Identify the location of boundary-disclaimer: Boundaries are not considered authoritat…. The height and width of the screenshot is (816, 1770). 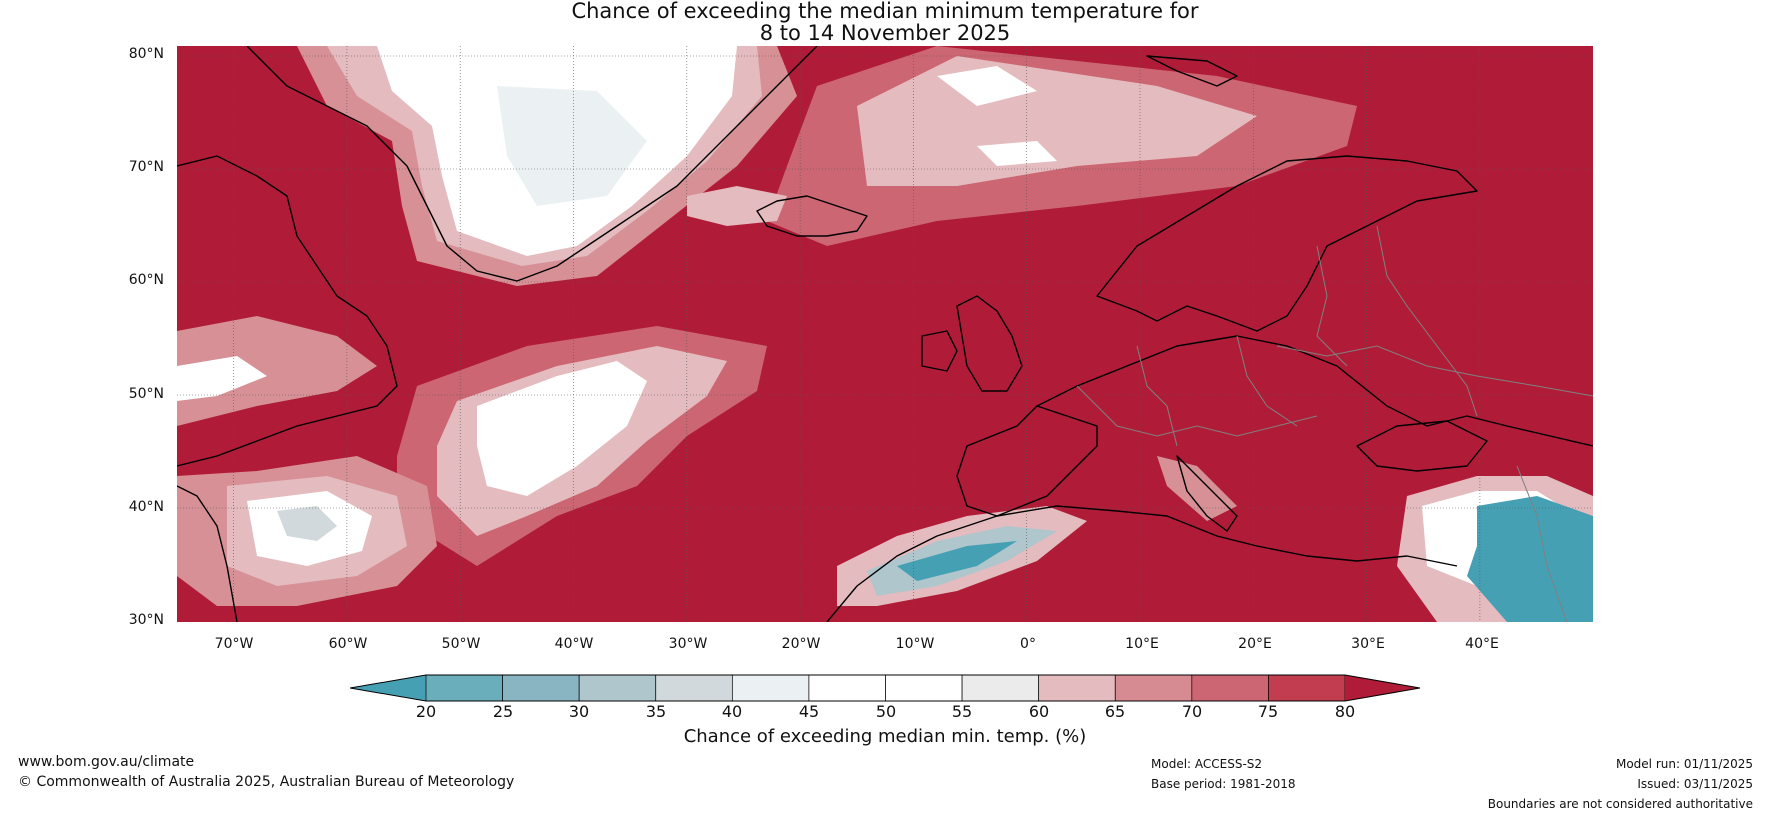
(1620, 804).